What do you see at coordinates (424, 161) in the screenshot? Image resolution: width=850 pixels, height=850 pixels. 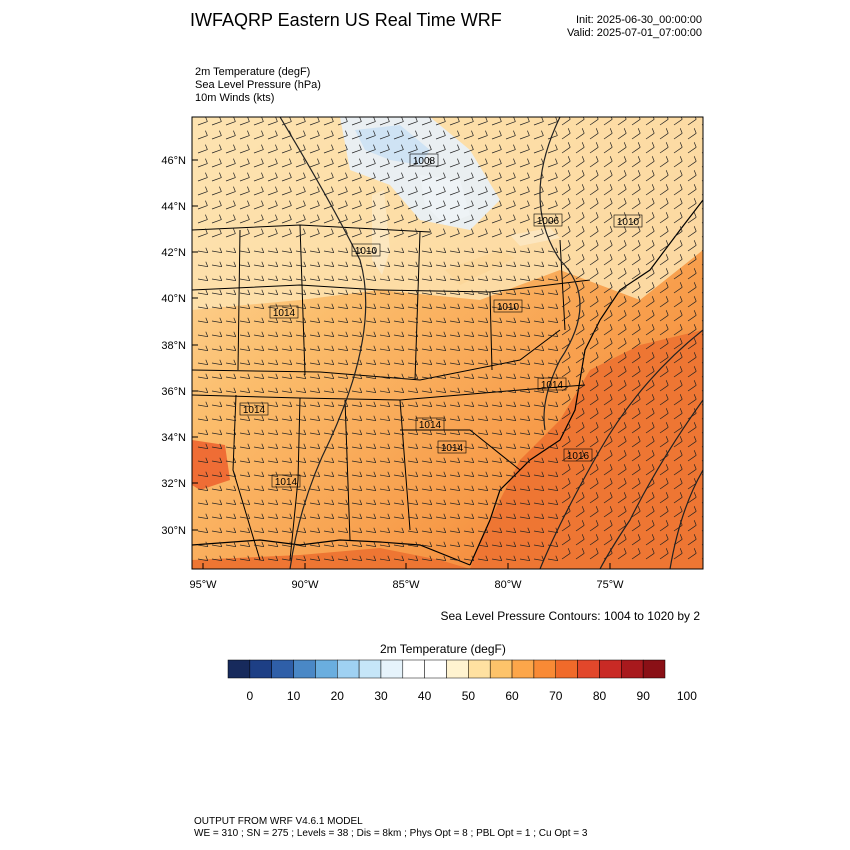 I see `pressure-label: 1008` at bounding box center [424, 161].